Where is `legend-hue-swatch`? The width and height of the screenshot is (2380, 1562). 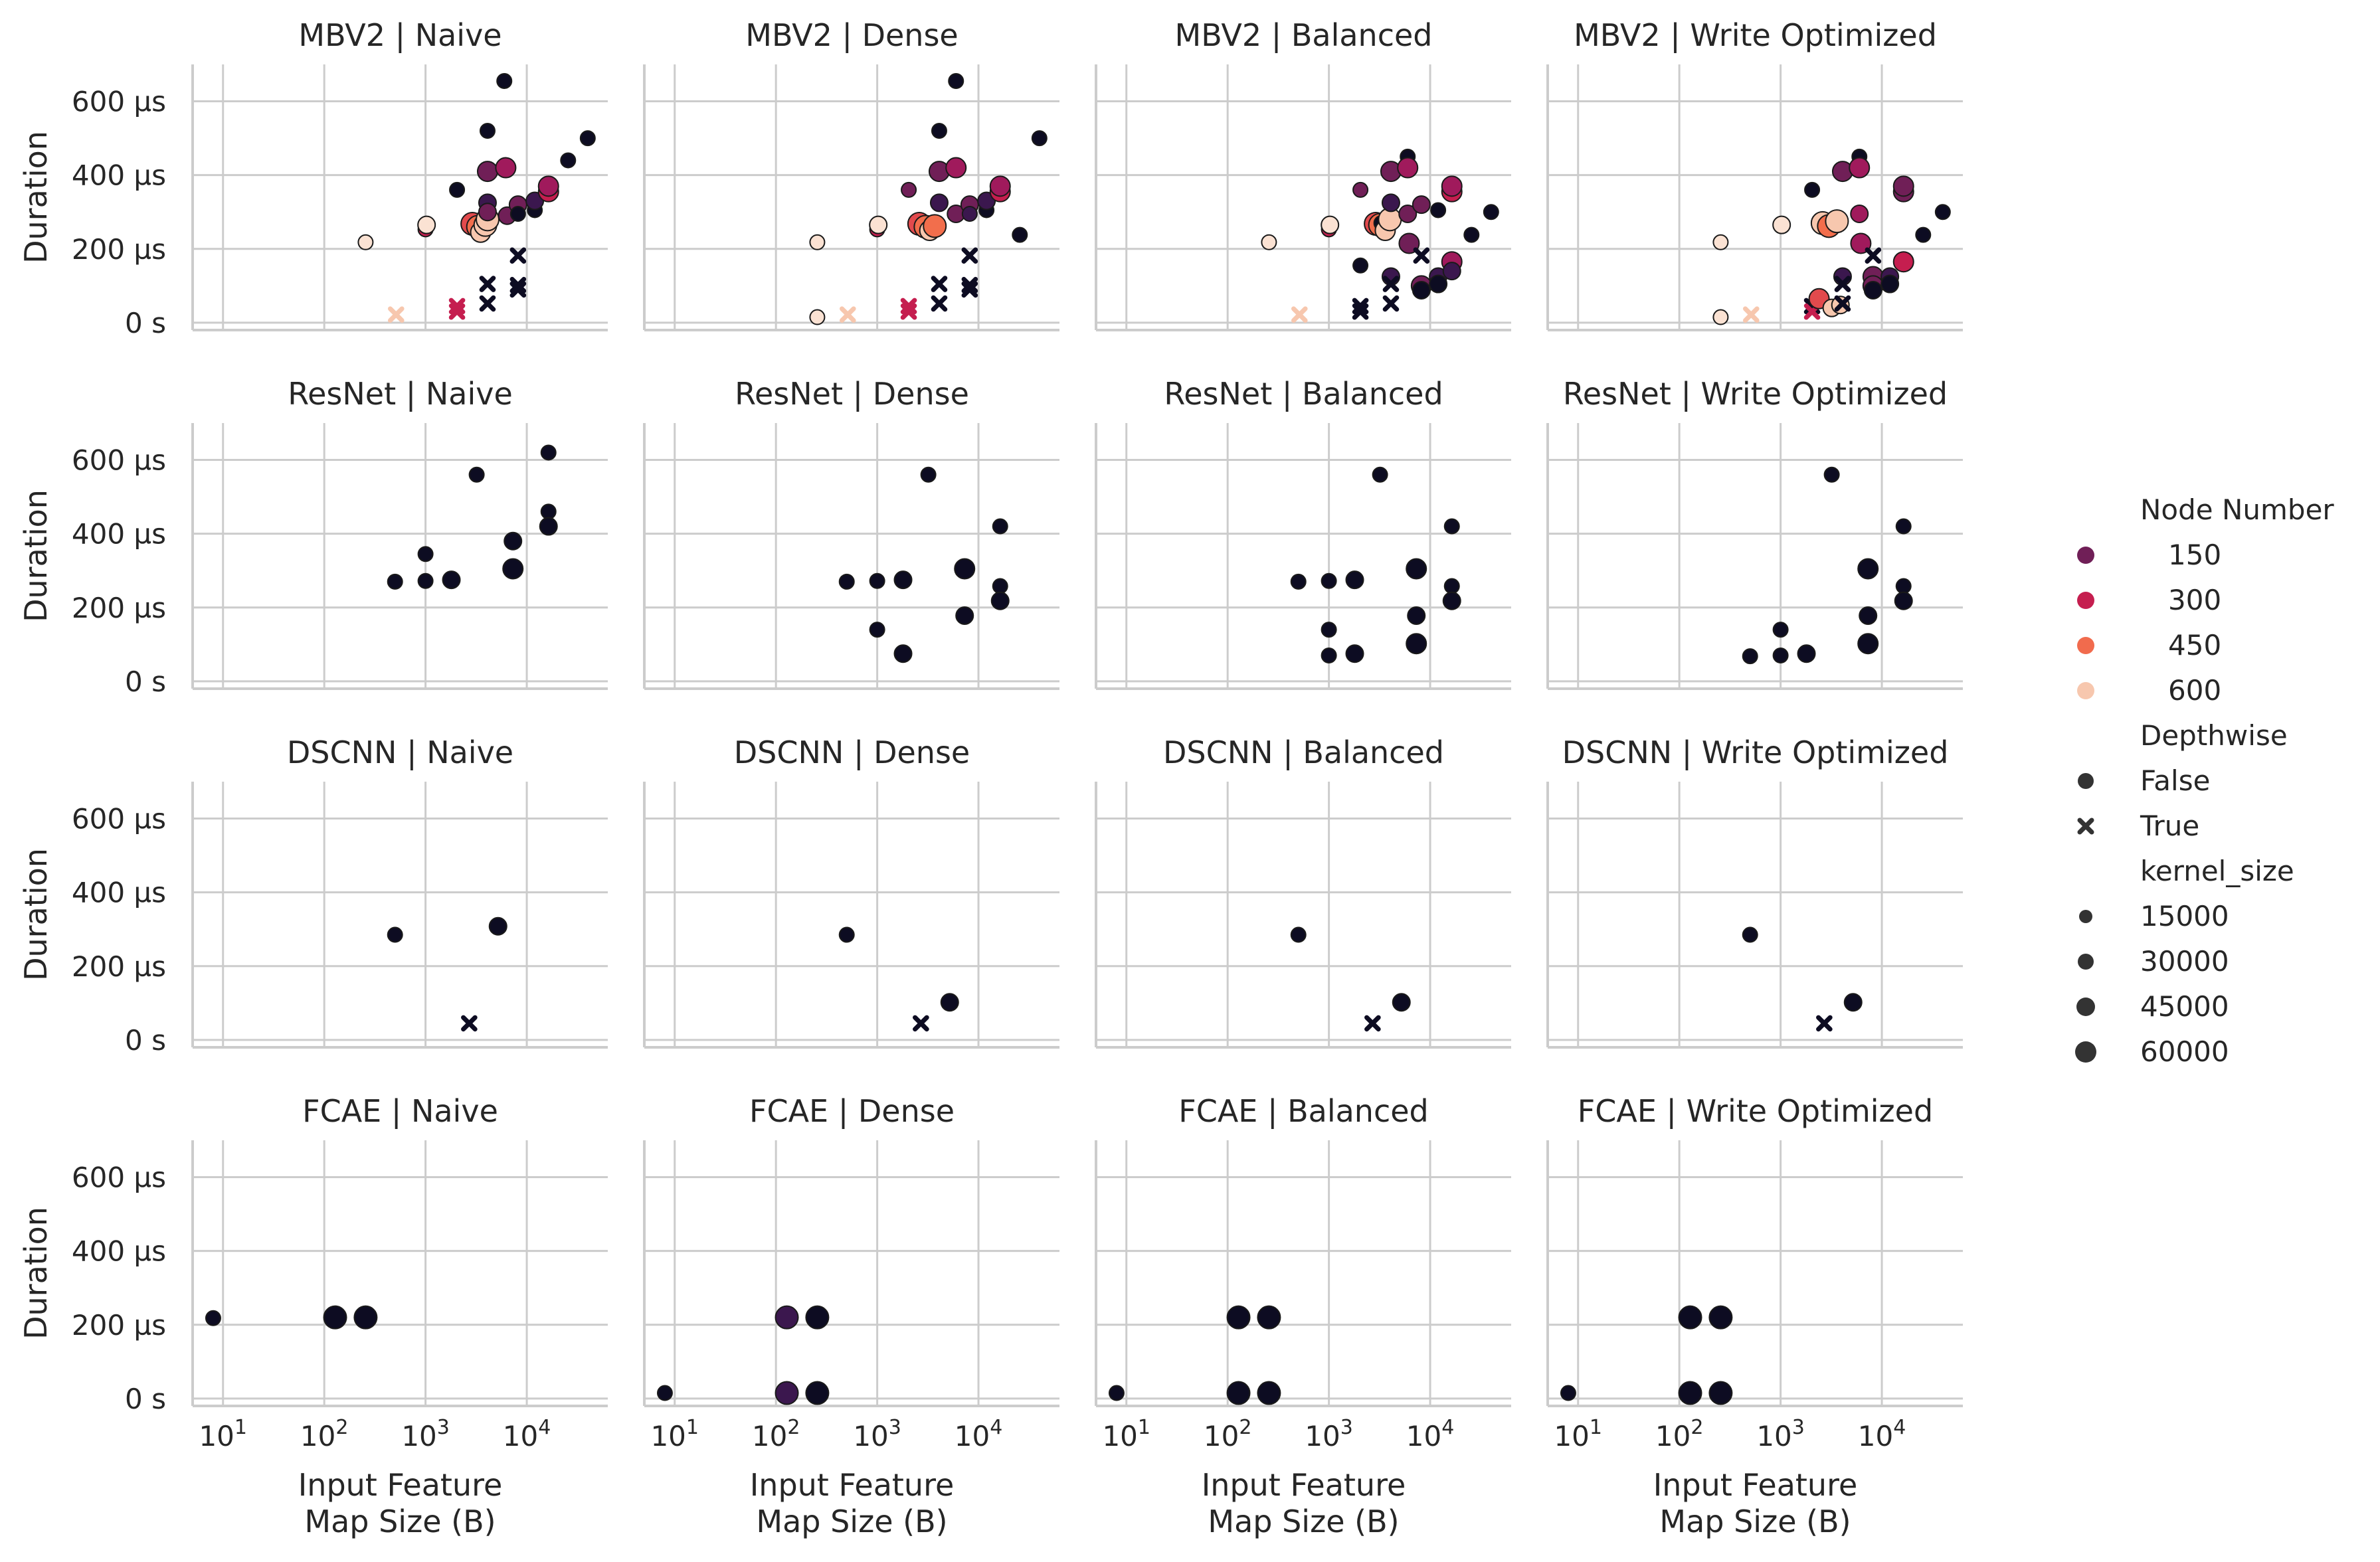
legend-hue-swatch is located at coordinates (2085, 645).